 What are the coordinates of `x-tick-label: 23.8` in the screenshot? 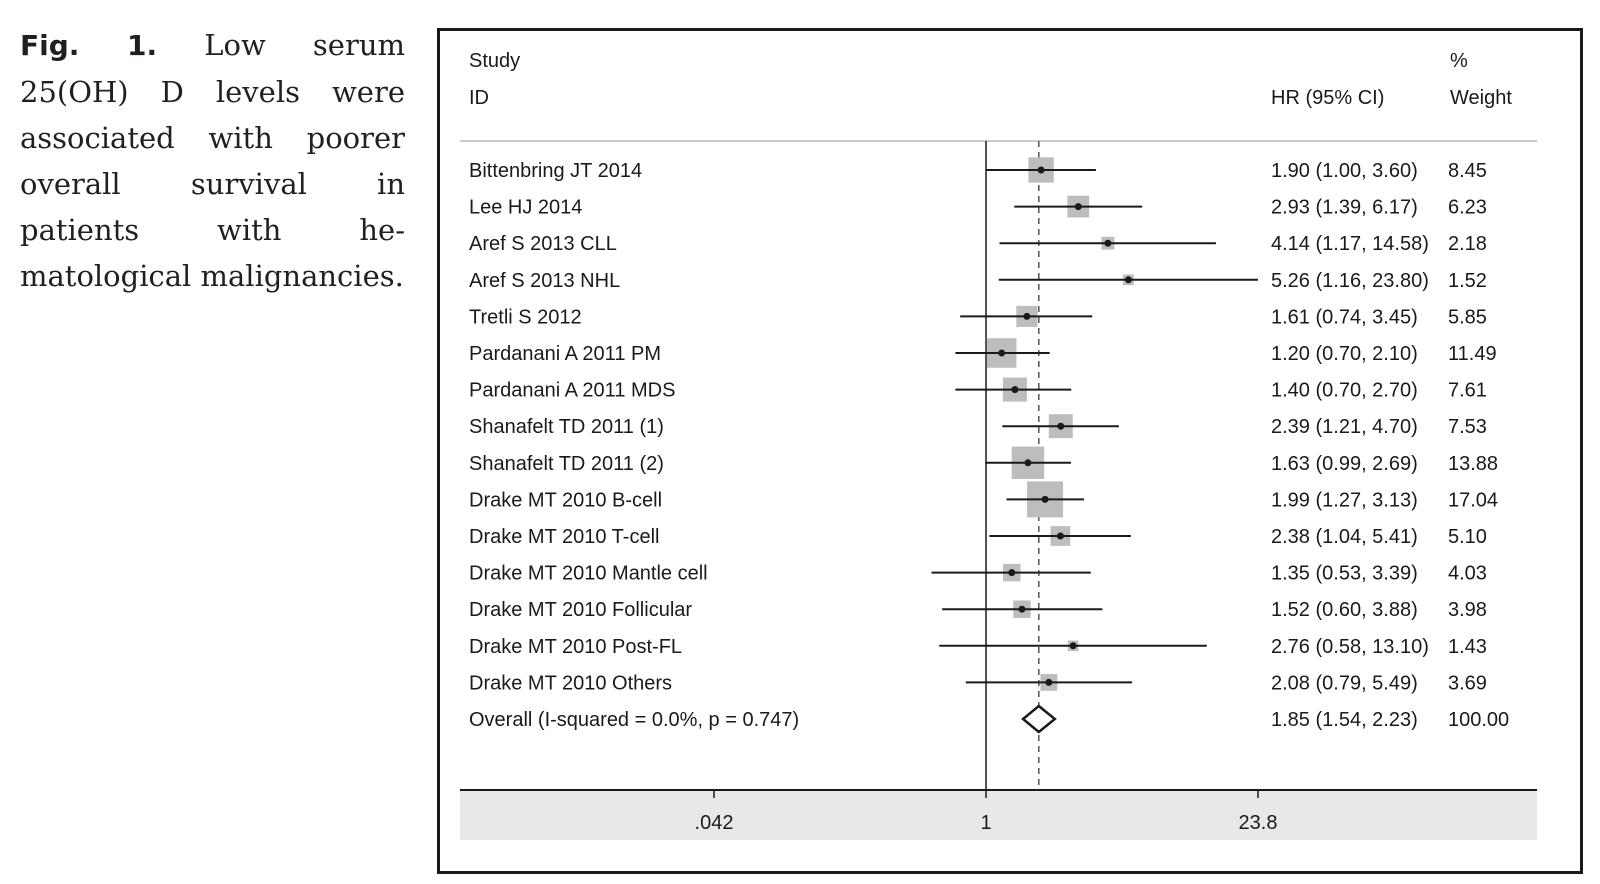 It's located at (1258, 823).